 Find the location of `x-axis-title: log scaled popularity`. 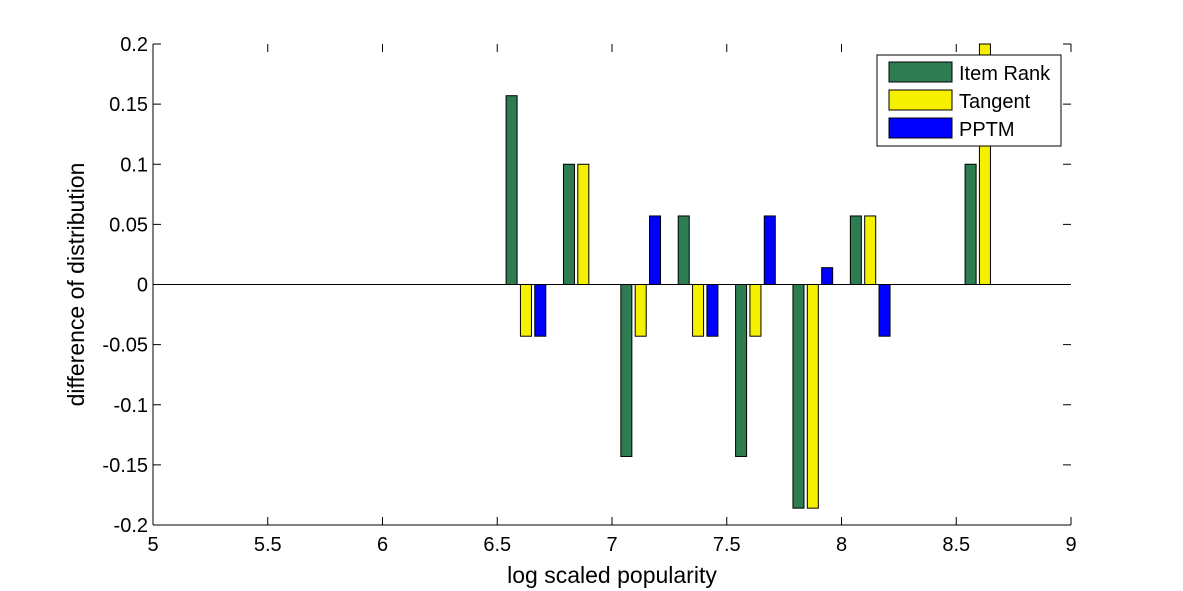

x-axis-title: log scaled popularity is located at coordinates (612, 575).